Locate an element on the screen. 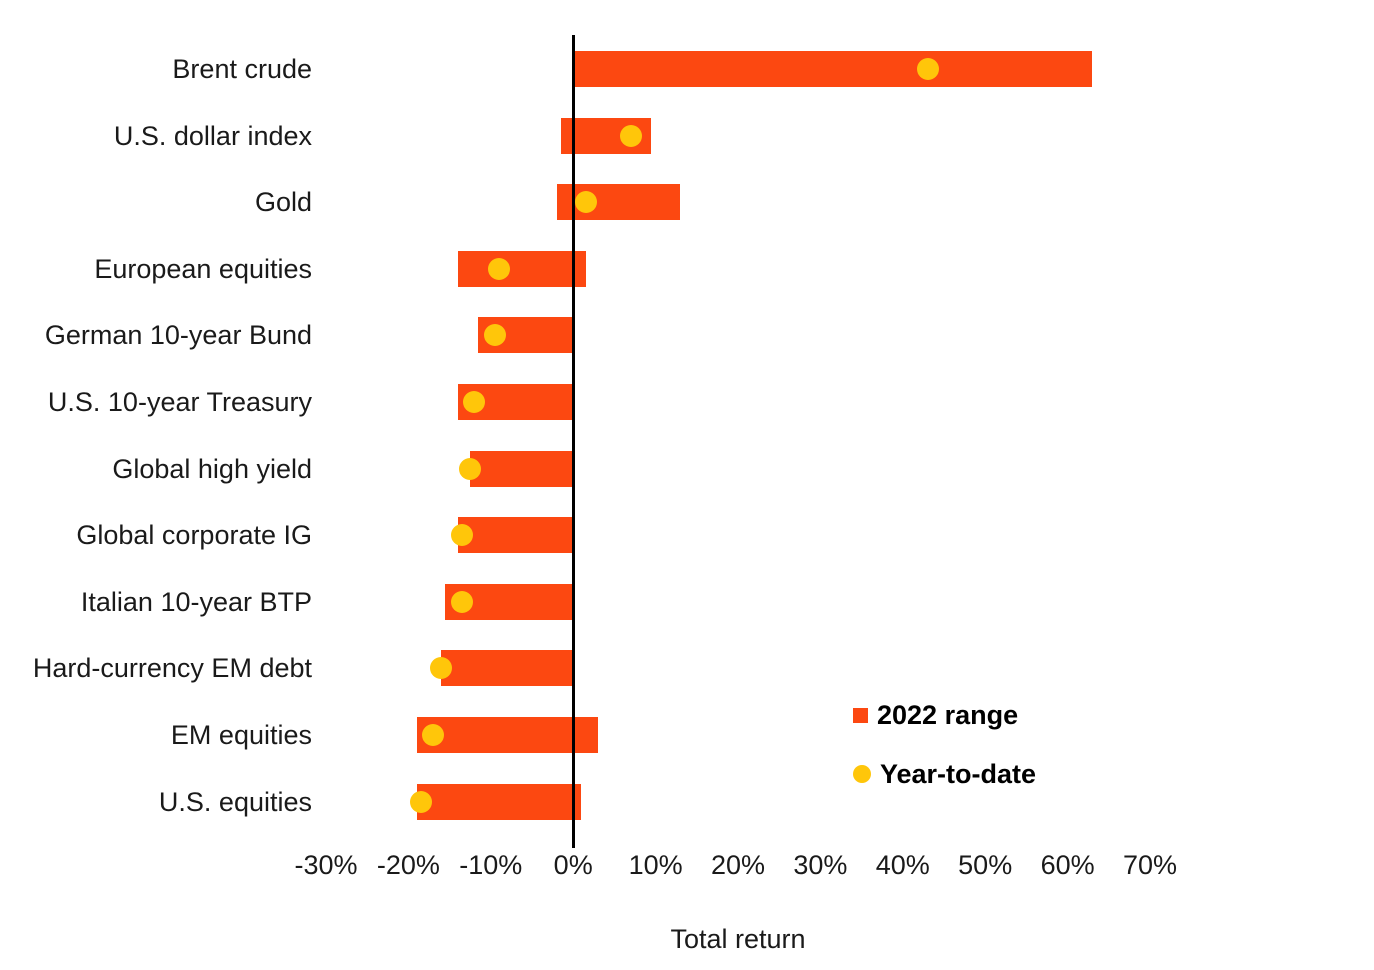 The height and width of the screenshot is (970, 1374). legend: 2022 range Year-to-date is located at coordinates (944, 760).